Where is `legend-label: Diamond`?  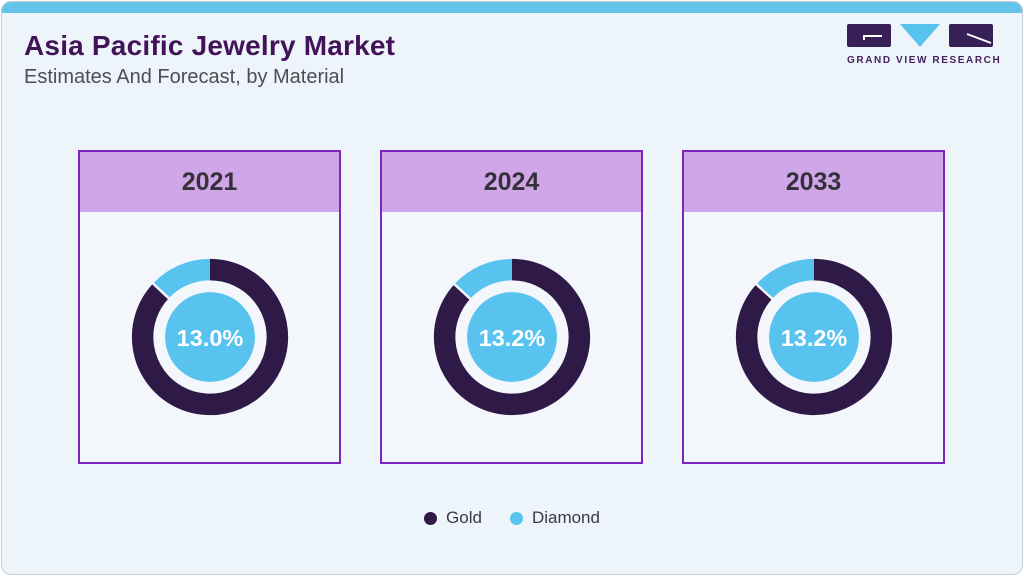 legend-label: Diamond is located at coordinates (565, 517).